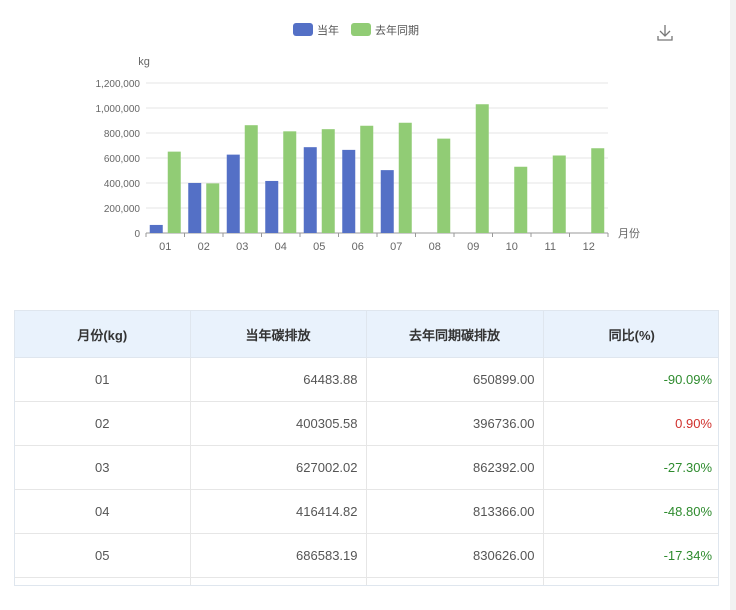 The width and height of the screenshot is (736, 610). Describe the element at coordinates (630, 555) in the screenshot. I see `cell-ratio: -17.34%` at that location.